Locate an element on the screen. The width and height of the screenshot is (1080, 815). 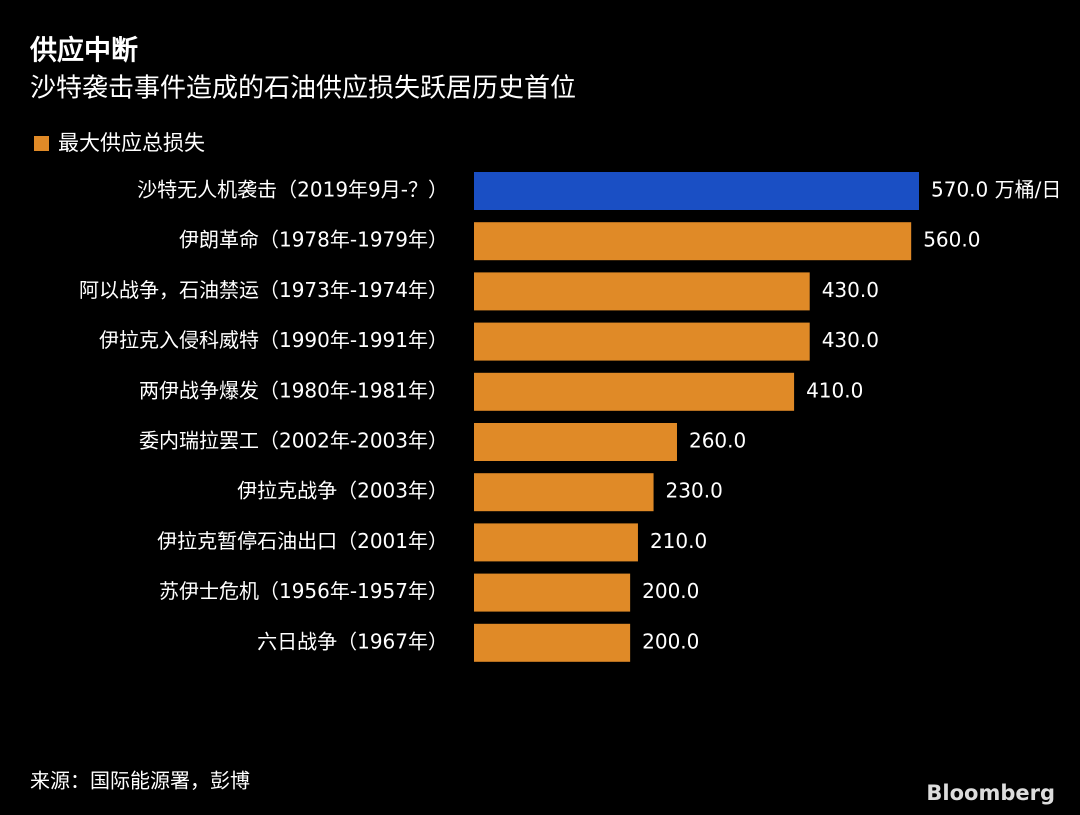
value-label: 230.0 is located at coordinates (694, 491).